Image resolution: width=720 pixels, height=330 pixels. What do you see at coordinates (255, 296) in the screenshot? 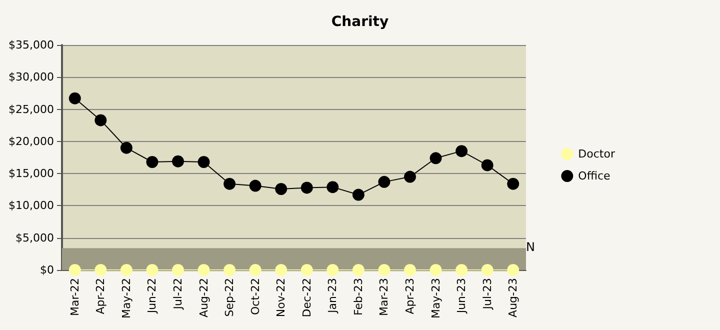
I see `x-tick-label: Oct-22` at bounding box center [255, 296].